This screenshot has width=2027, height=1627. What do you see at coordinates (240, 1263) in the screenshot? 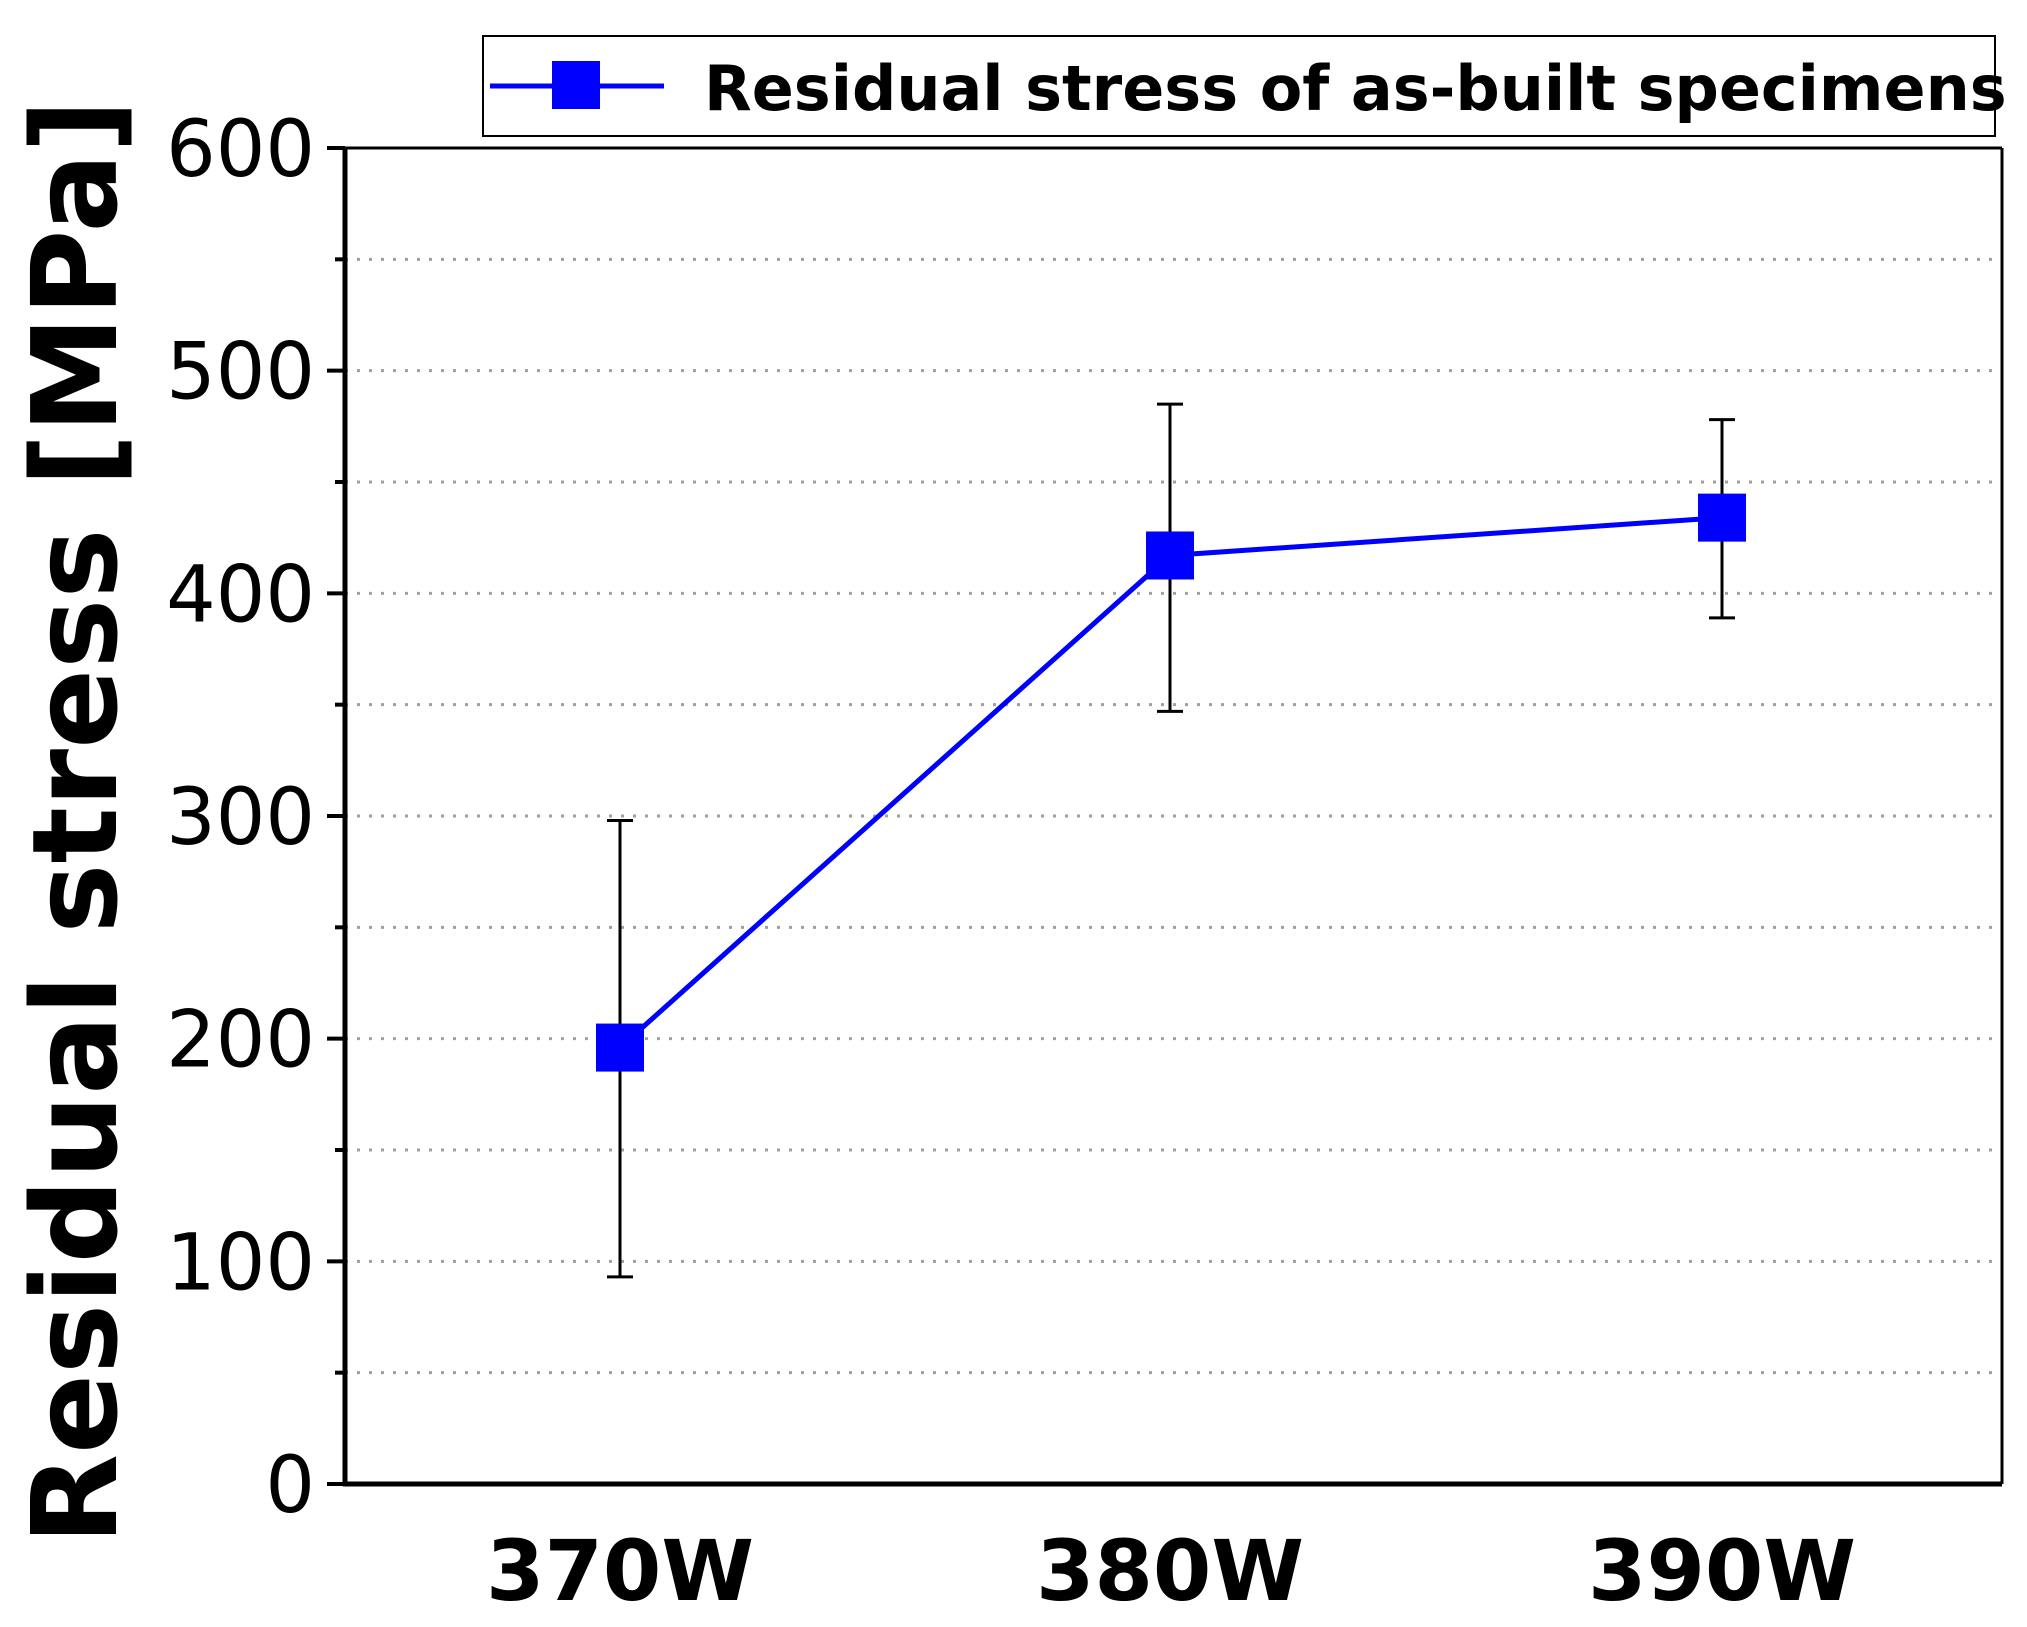
I see `y-tick-label: 100` at bounding box center [240, 1263].